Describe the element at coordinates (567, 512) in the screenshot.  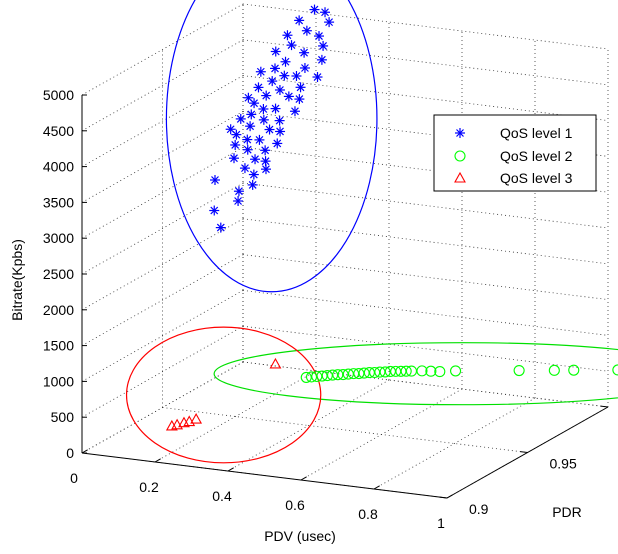
I see `y-axis-title: PDR` at that location.